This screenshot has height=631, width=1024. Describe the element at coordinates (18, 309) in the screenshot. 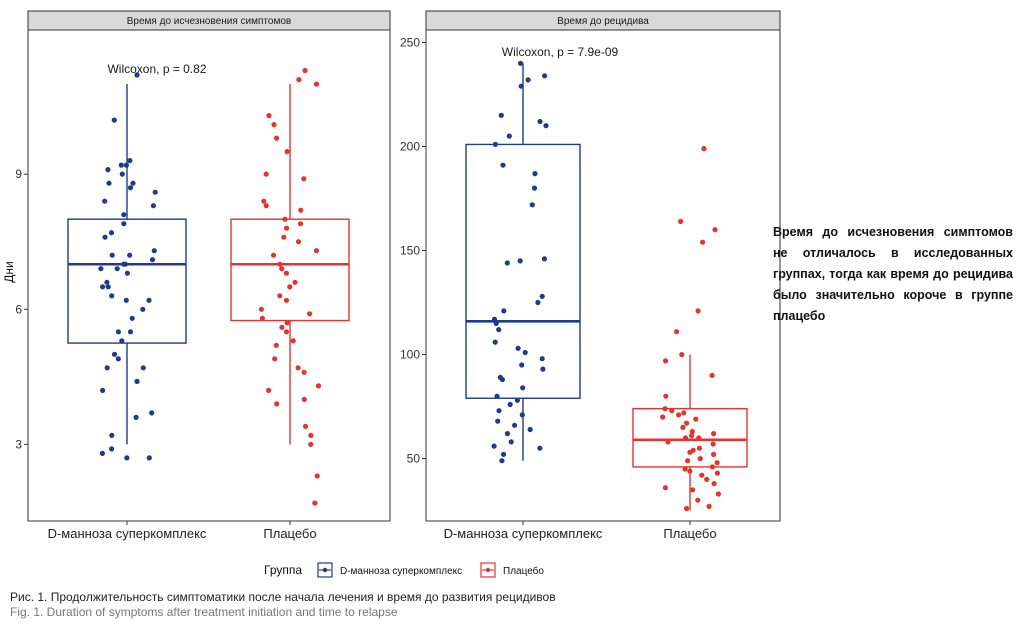

I see `panel1-y-tick-label: 6` at that location.